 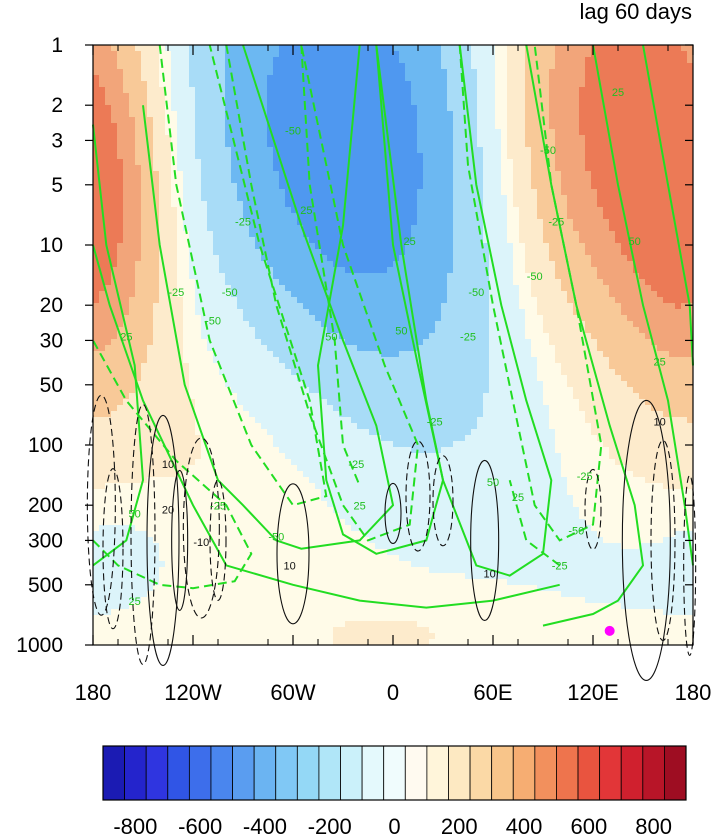 I want to click on location-marker, so click(x=609, y=630).